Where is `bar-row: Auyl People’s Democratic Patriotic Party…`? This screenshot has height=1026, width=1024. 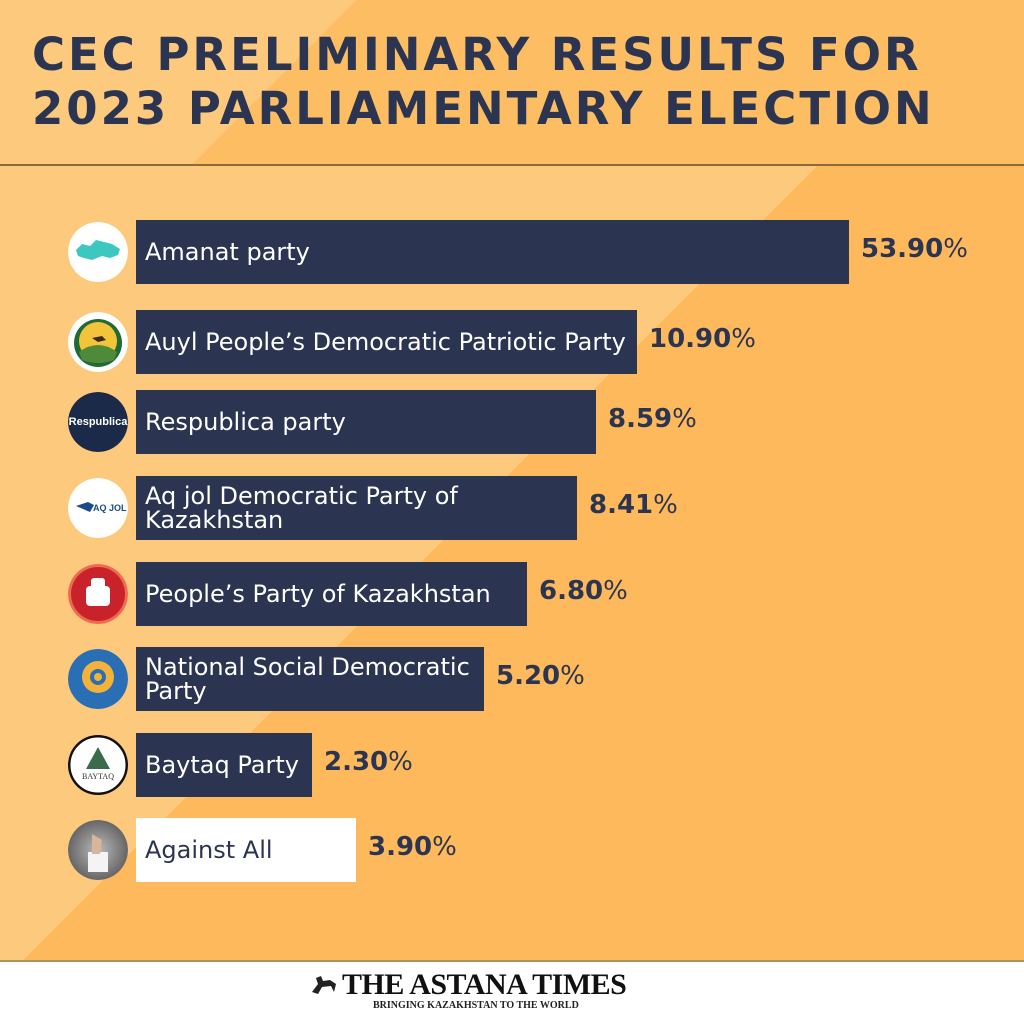 bar-row: Auyl People’s Democratic Patriotic Party… is located at coordinates (512, 342).